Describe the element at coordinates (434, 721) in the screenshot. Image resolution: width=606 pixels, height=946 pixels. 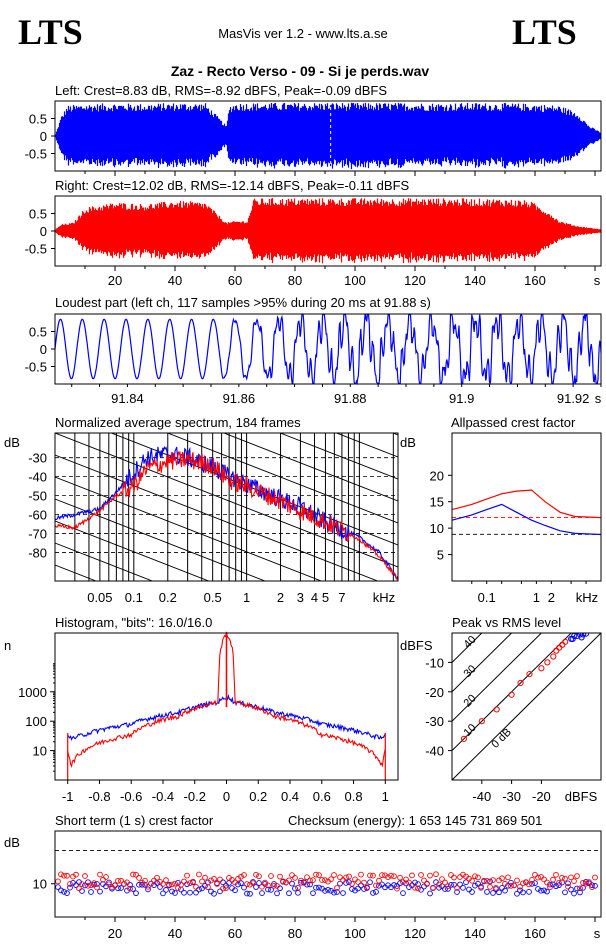
I see `peak-rms-ytick-label: -30` at that location.